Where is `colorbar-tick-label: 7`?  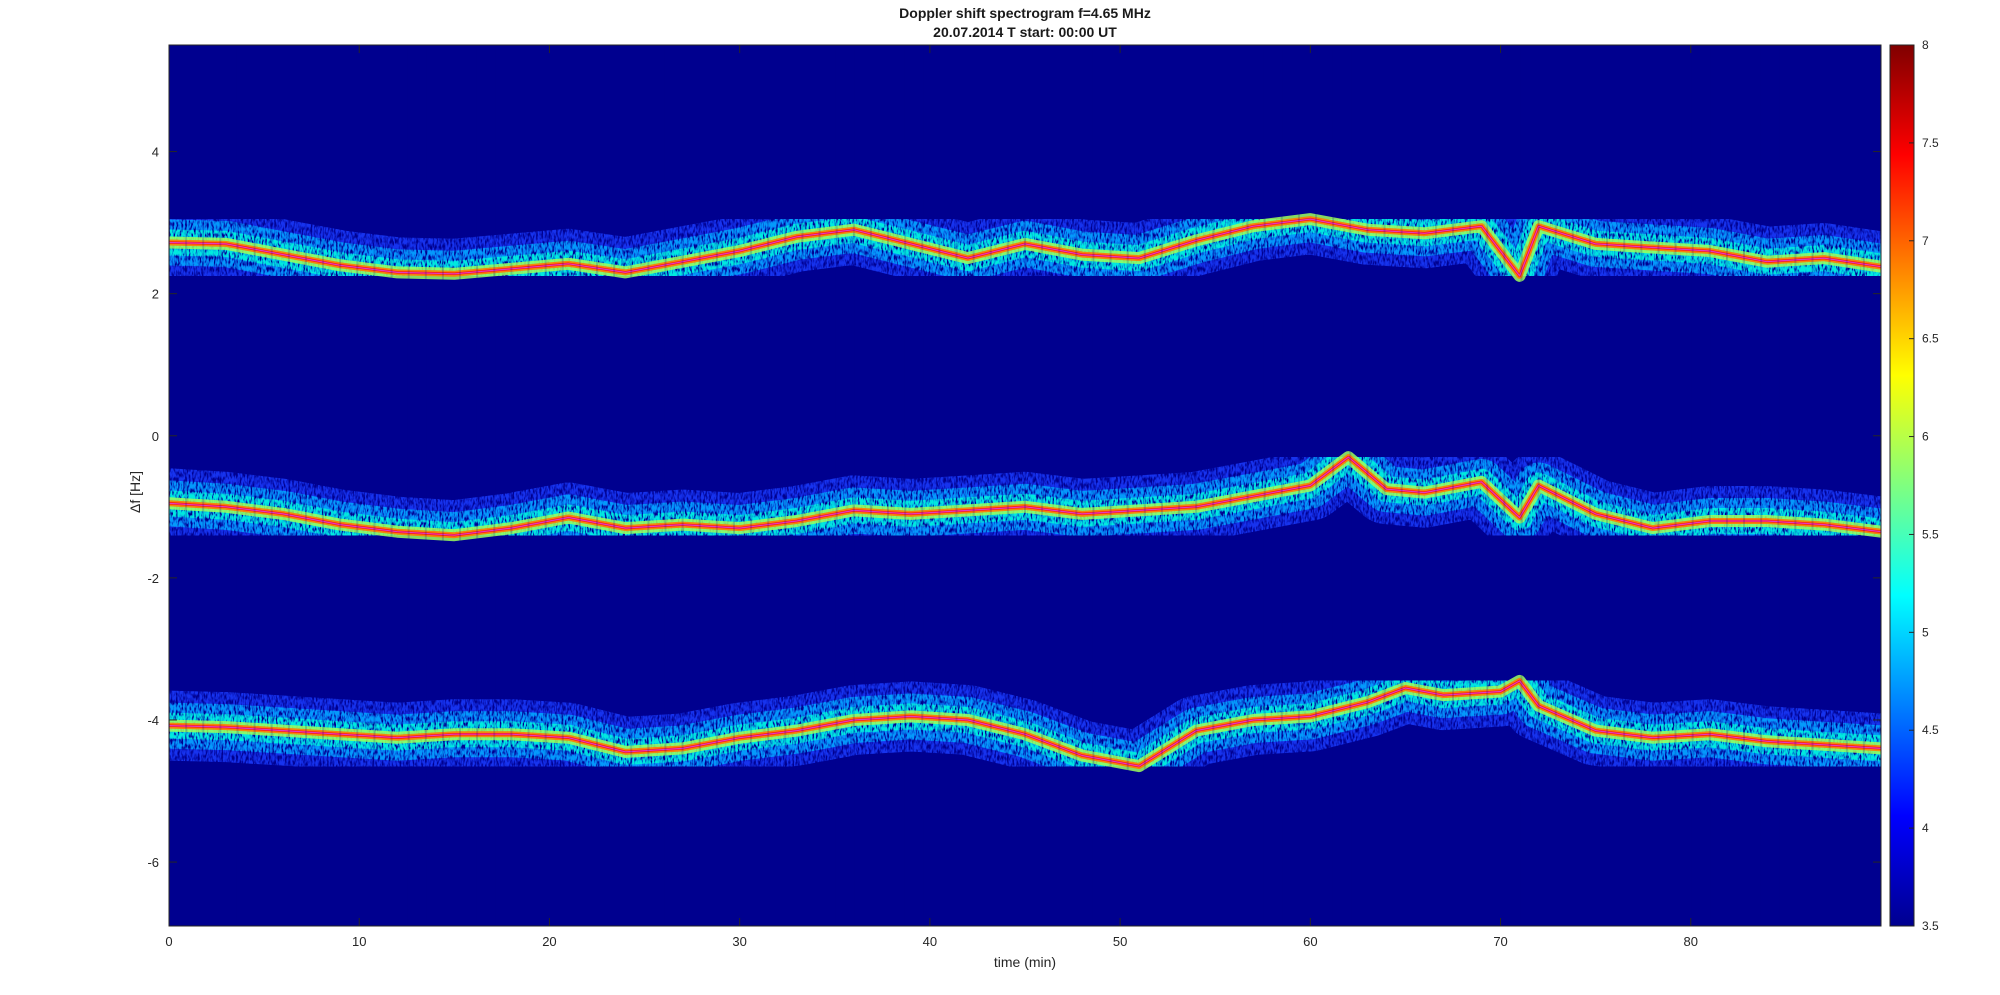 colorbar-tick-label: 7 is located at coordinates (1925, 241).